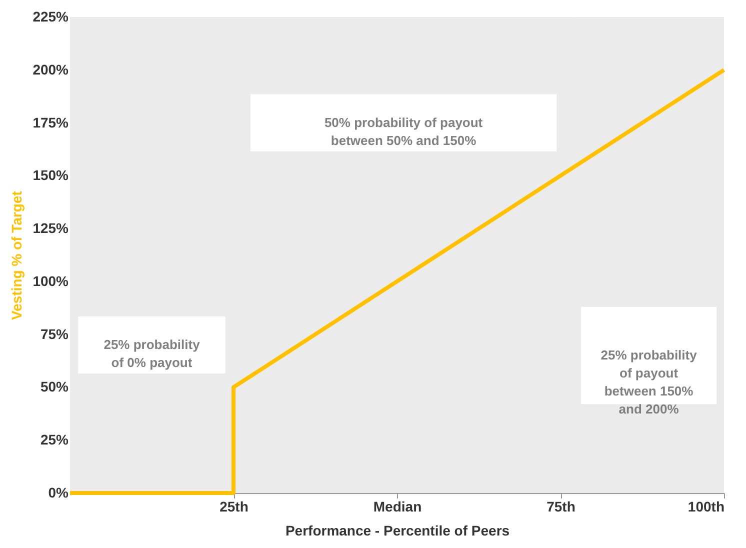  What do you see at coordinates (51, 16) in the screenshot?
I see `y-tick-label: 225%` at bounding box center [51, 16].